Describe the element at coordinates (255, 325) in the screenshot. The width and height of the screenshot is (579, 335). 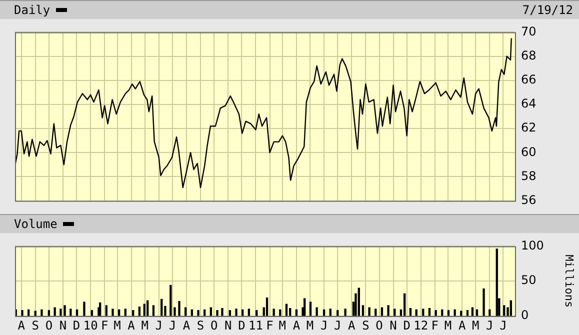
I see `x-tick-label: 11` at that location.